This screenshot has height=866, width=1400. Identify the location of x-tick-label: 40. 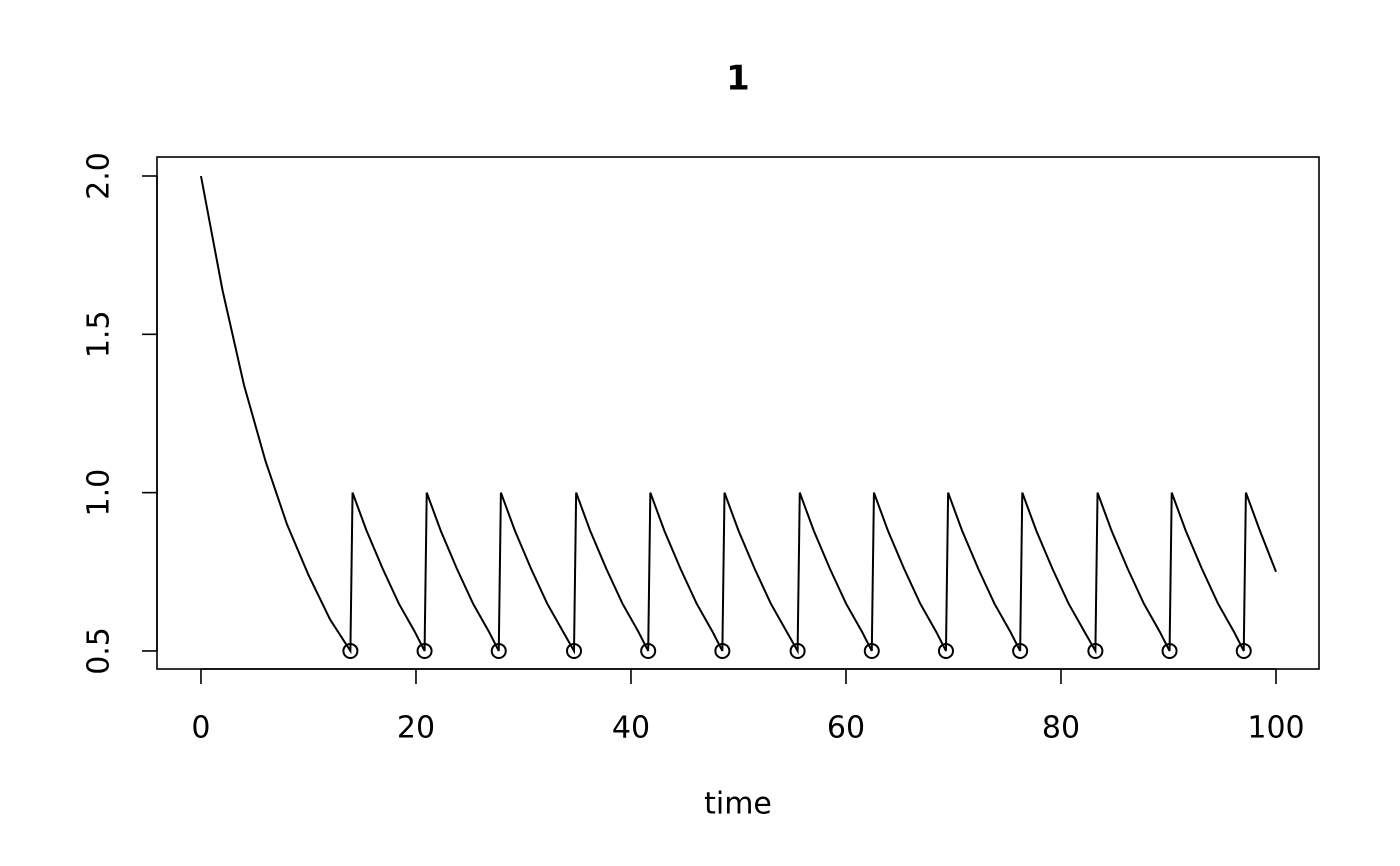
(631, 728).